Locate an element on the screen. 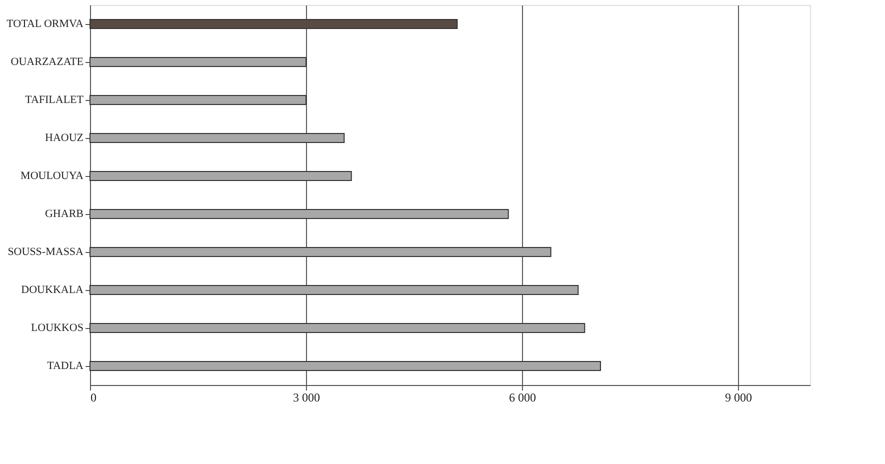  y-tick-label: GHARB is located at coordinates (64, 214).